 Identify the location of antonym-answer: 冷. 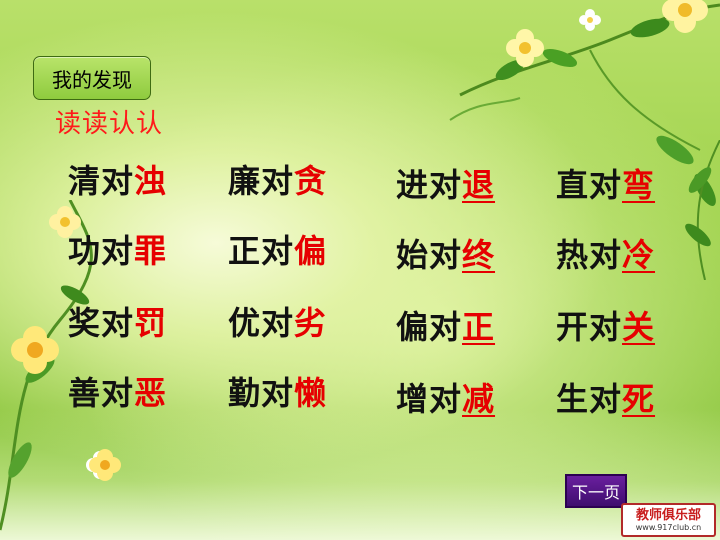
(639, 255).